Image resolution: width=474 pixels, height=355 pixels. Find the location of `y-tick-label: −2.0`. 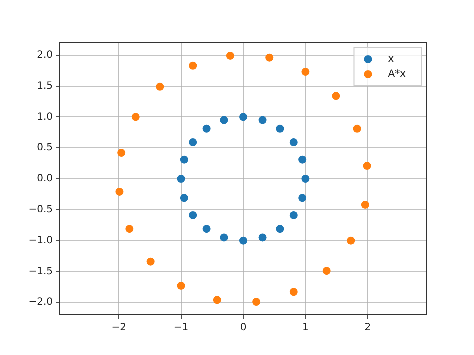

y-tick-label: −2.0 is located at coordinates (40, 302).